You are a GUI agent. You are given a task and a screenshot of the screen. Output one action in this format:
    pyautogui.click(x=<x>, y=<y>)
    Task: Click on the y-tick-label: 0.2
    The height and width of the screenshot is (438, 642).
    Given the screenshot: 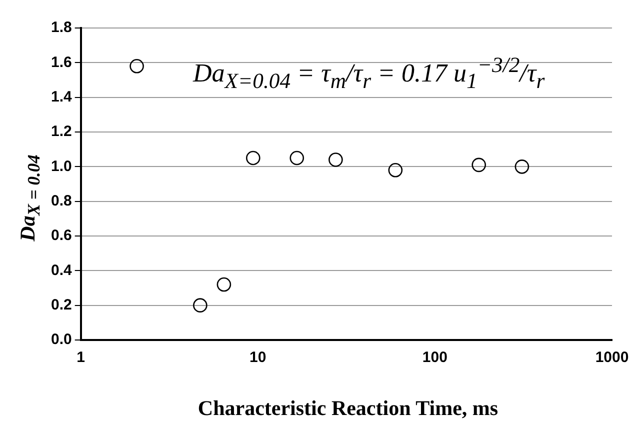 What is the action you would take?
    pyautogui.click(x=61, y=305)
    